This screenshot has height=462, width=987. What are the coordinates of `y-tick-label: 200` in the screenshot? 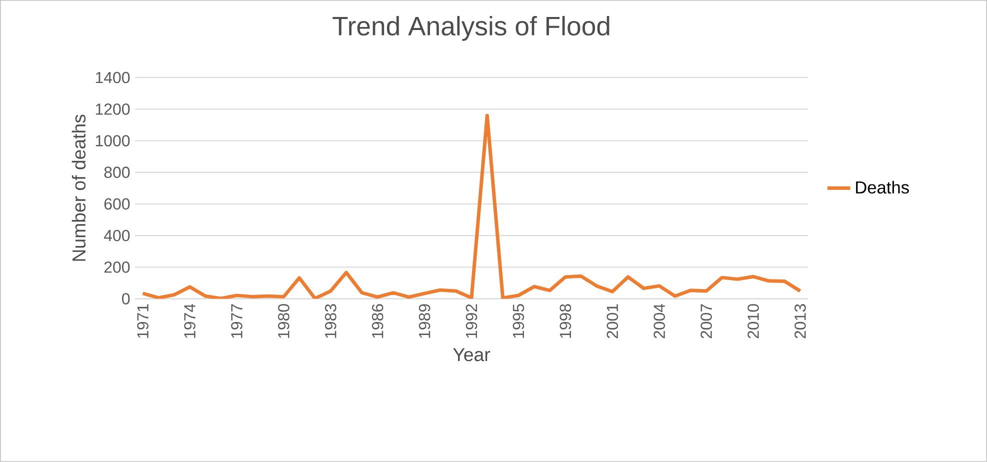 It's located at (117, 267).